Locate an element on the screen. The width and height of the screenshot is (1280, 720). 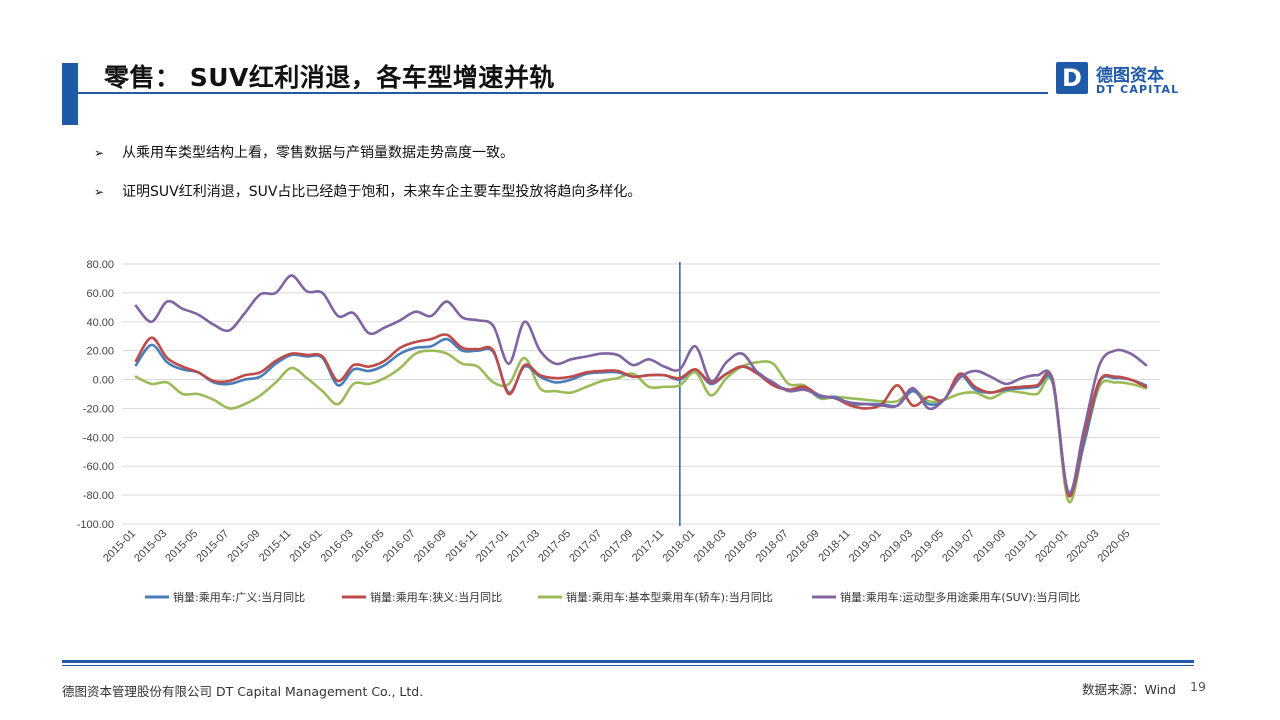
bullet-item: ➢ 从乘用车类型结构上看，零售数据与产销量数据走势高度一致。 is located at coordinates (367, 153).